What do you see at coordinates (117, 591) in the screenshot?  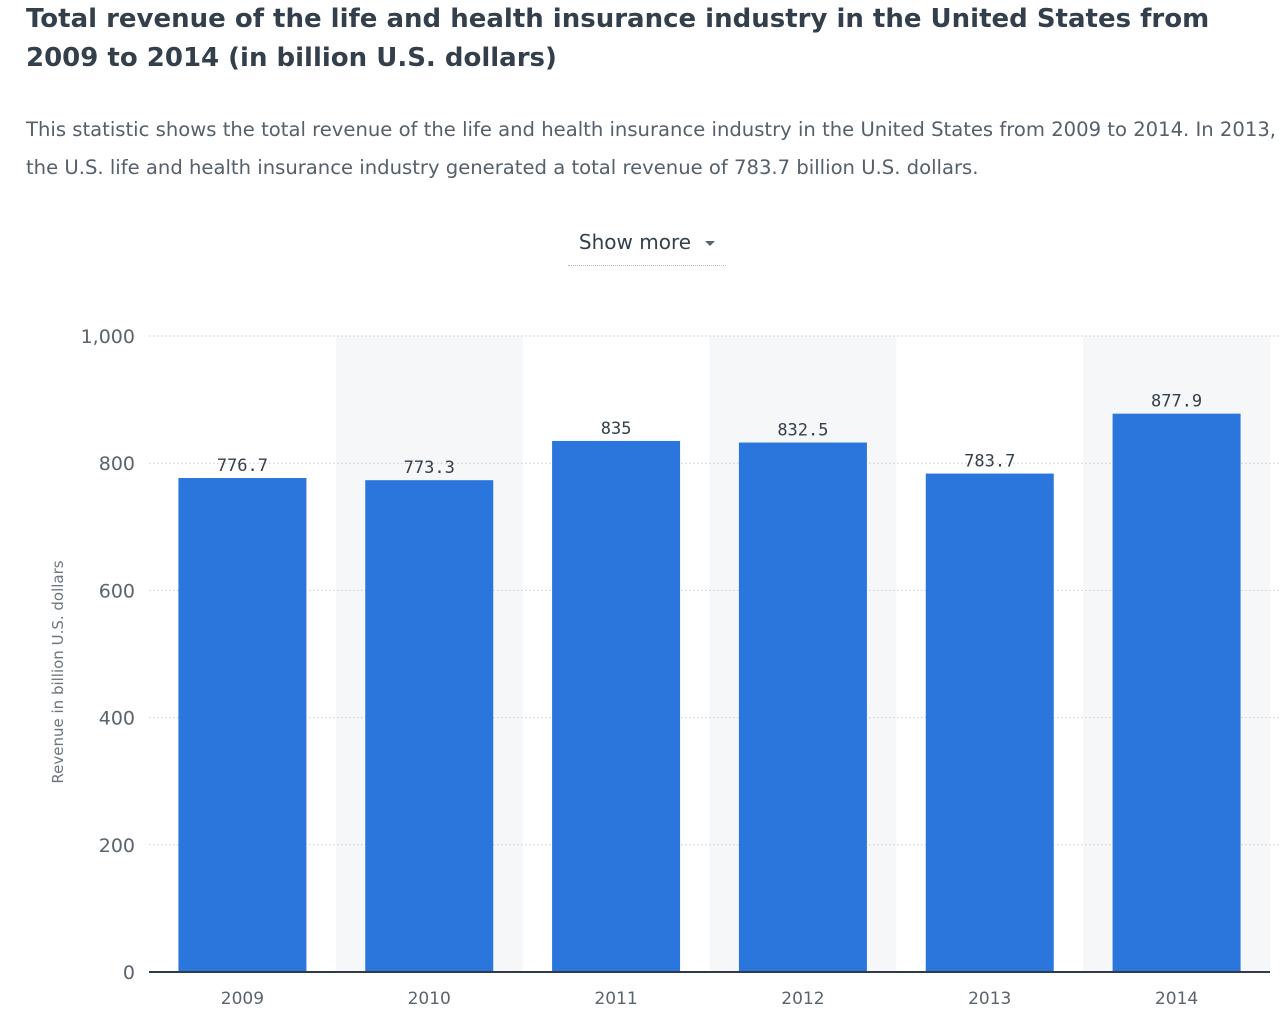 I see `y-tick-label: 600` at bounding box center [117, 591].